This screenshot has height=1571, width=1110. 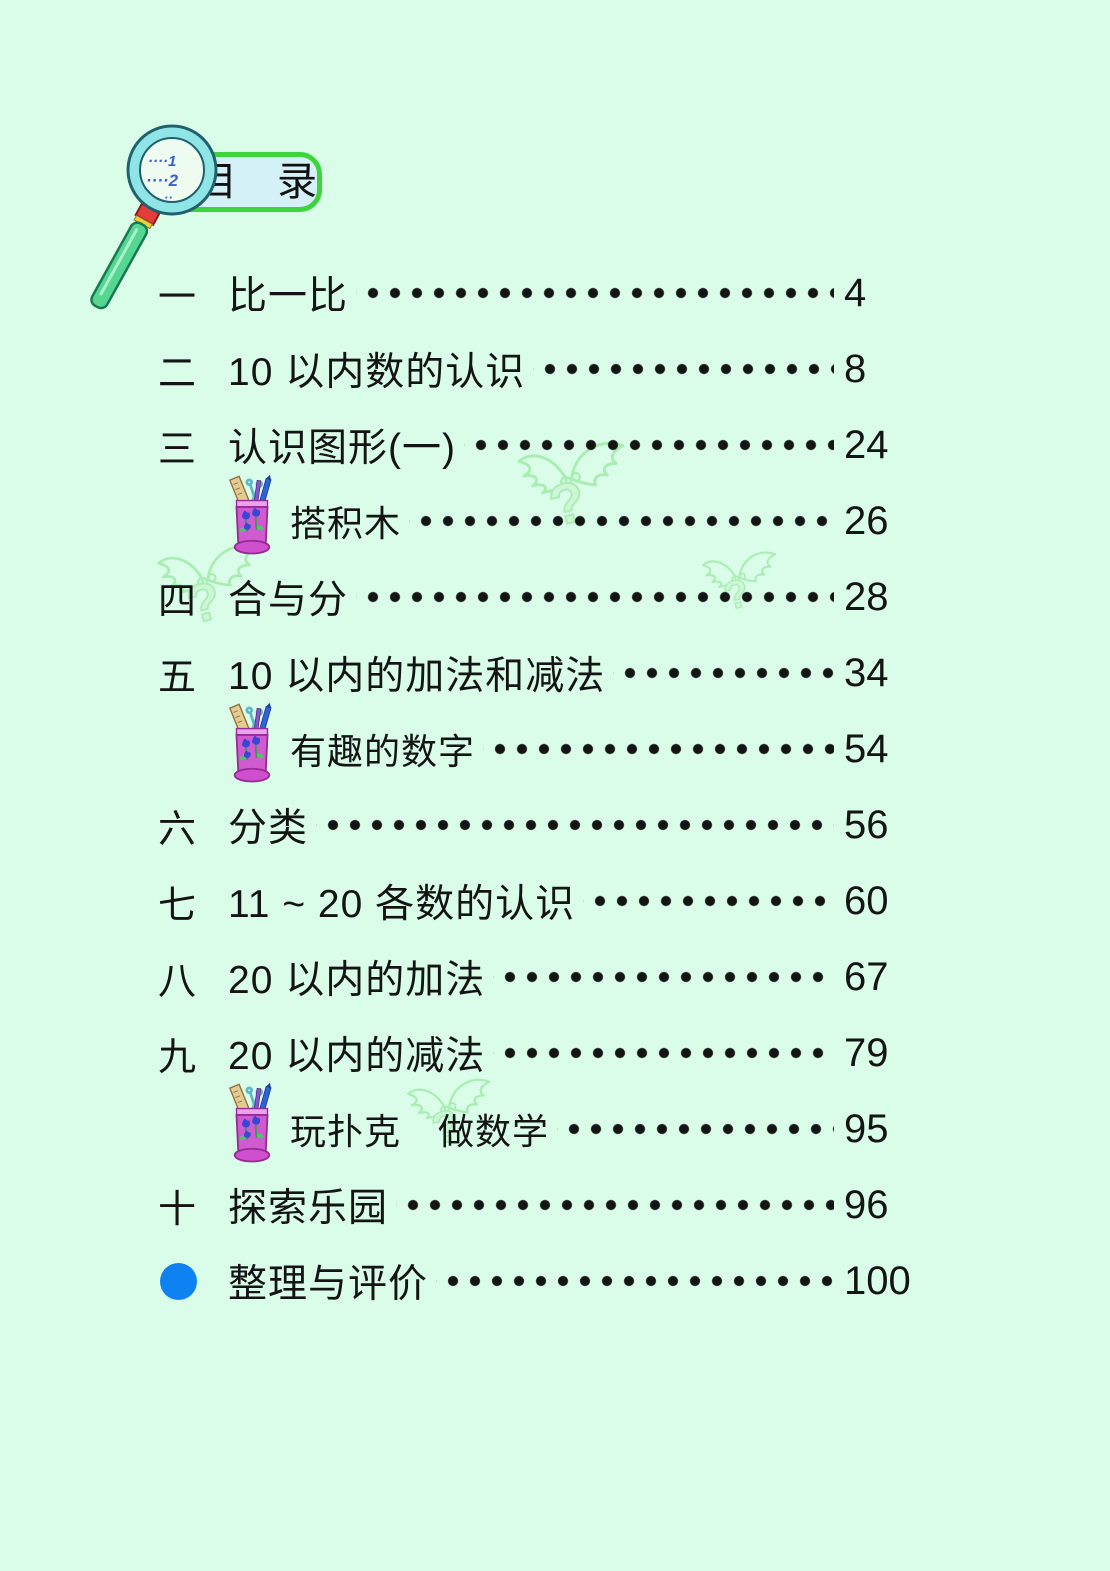 I want to click on chapter-title: 合与分, so click(x=288, y=600).